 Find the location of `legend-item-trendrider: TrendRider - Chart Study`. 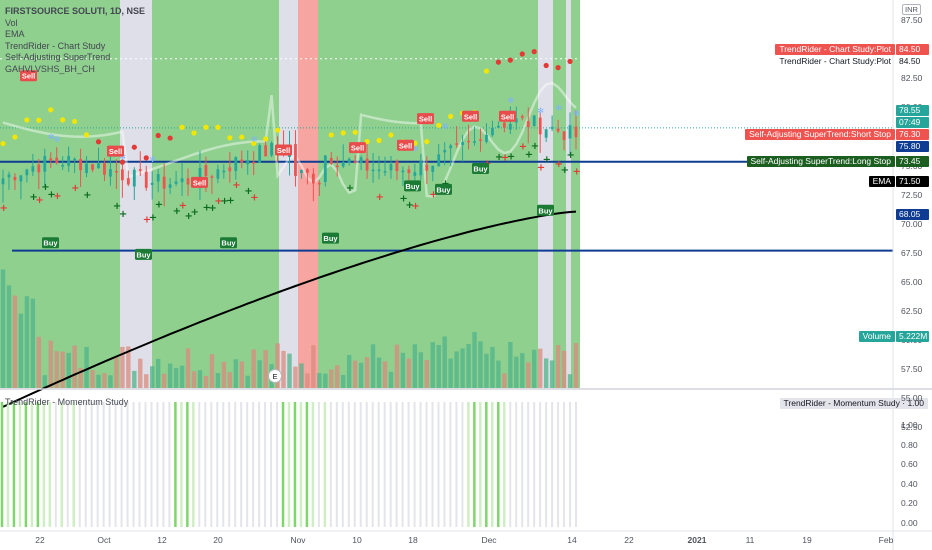

legend-item-trendrider: TrendRider - Chart Study is located at coordinates (55, 45).